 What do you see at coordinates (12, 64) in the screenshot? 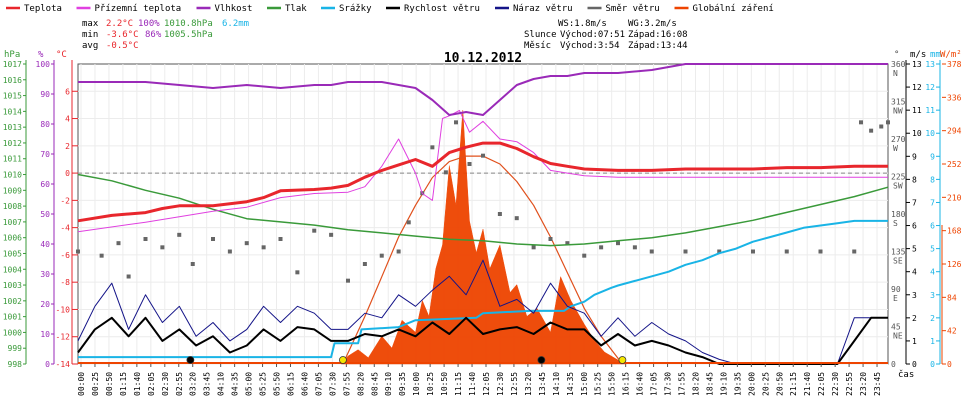
I see `tick-label-pressure: 1017` at bounding box center [12, 64].